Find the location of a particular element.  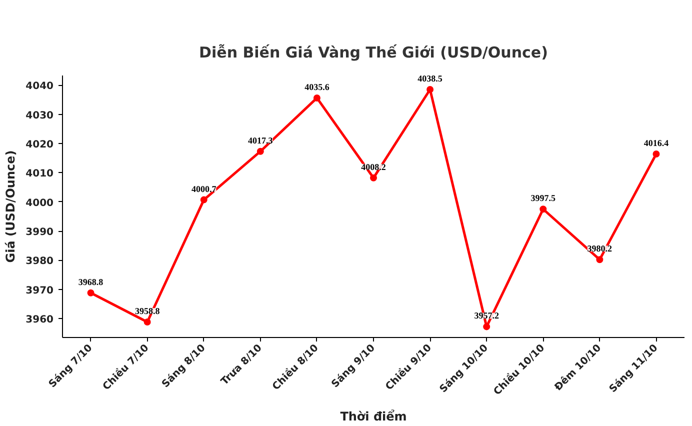

y-tick-label: 3980 is located at coordinates (40, 262).